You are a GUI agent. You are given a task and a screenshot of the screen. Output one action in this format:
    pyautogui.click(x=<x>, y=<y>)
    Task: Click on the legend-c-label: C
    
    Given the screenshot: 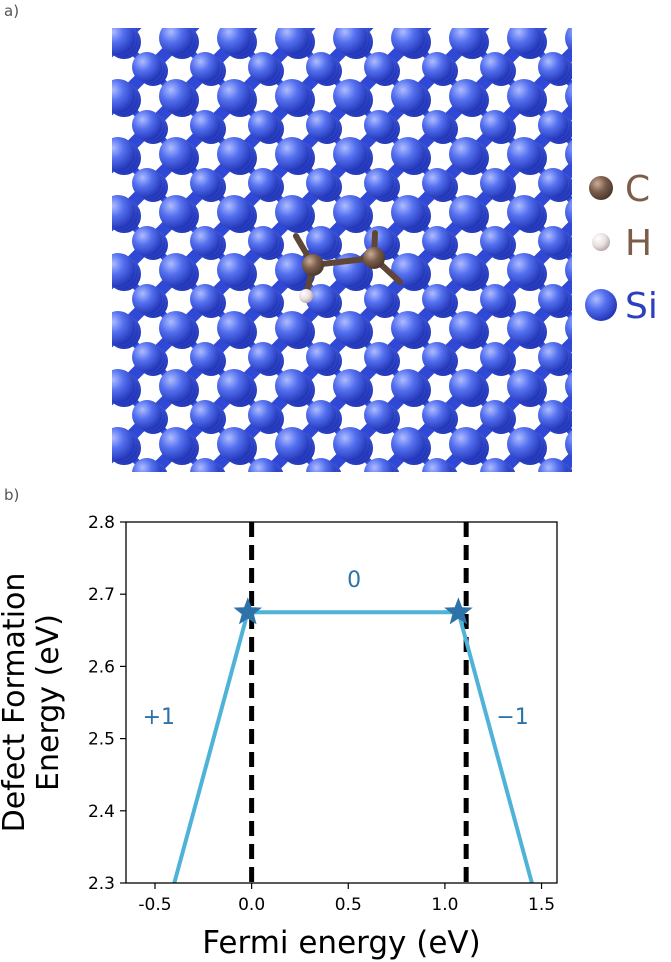 What is the action you would take?
    pyautogui.click(x=637, y=189)
    